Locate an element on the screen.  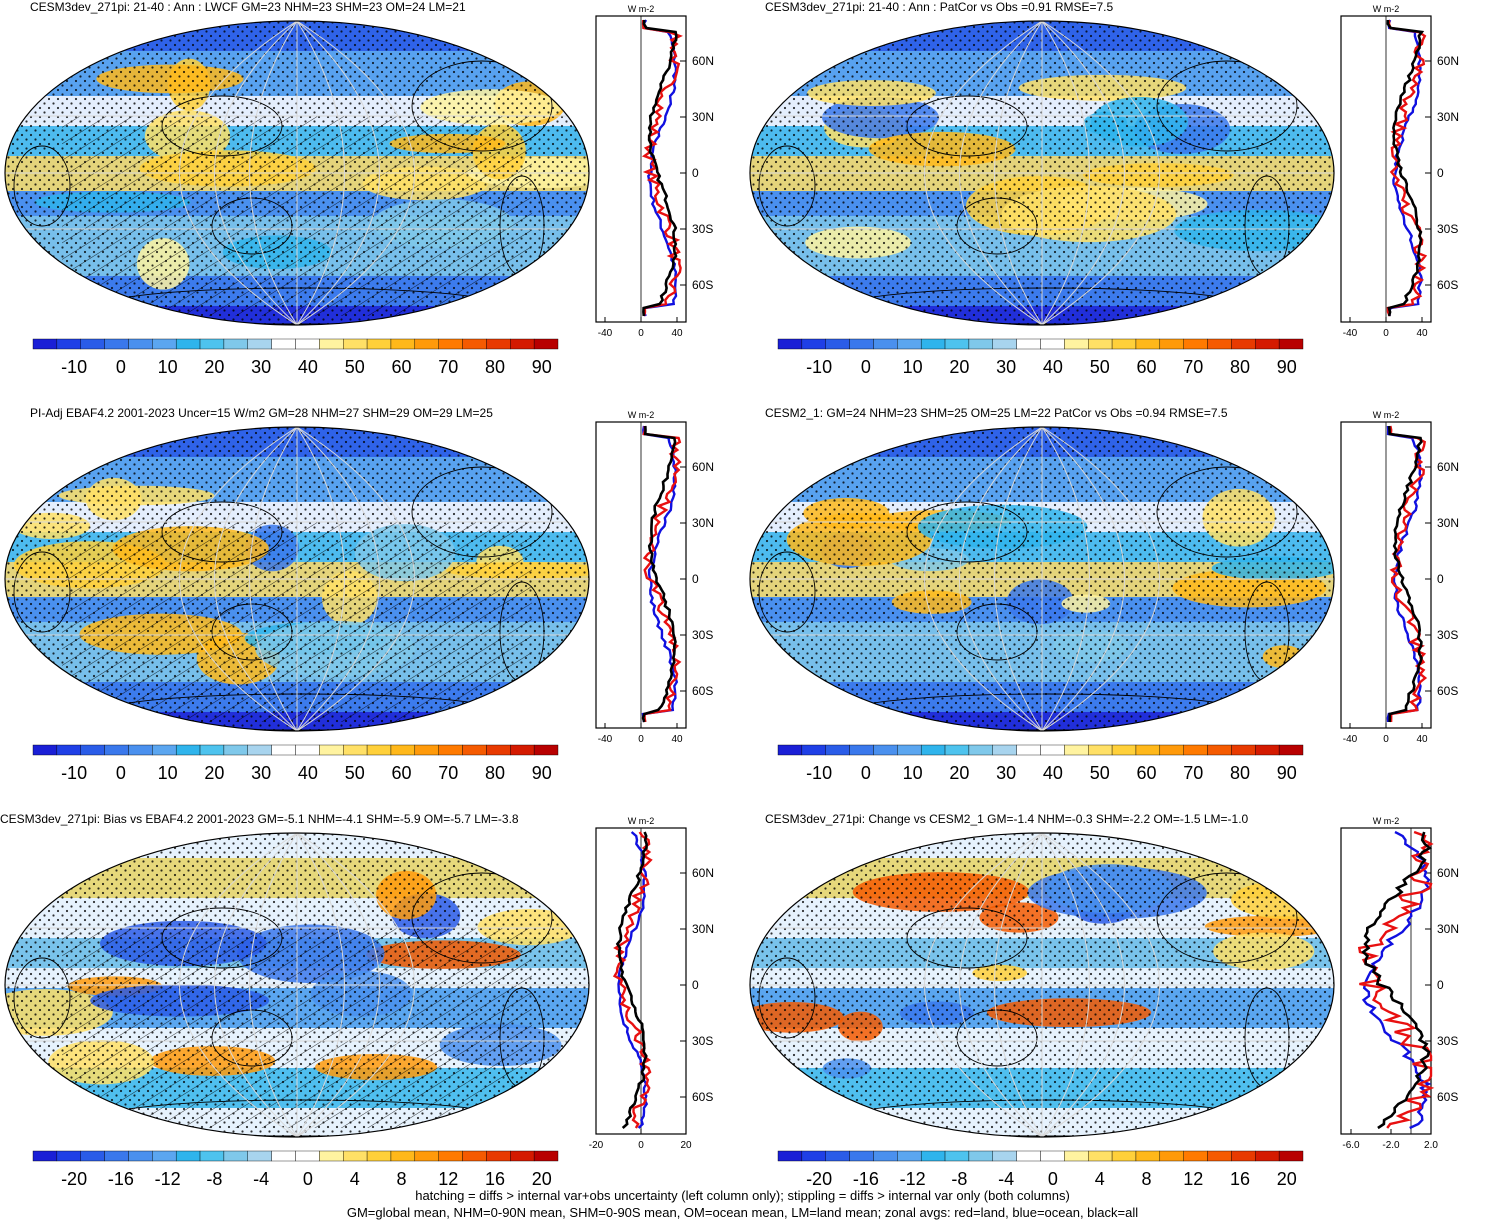
colorbar-tick-label: -4 is located at coordinates (261, 1179).